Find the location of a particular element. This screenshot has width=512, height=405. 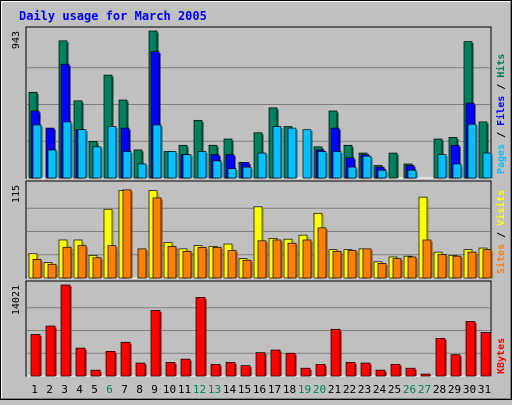

day-label-1: 1 is located at coordinates (34, 389).